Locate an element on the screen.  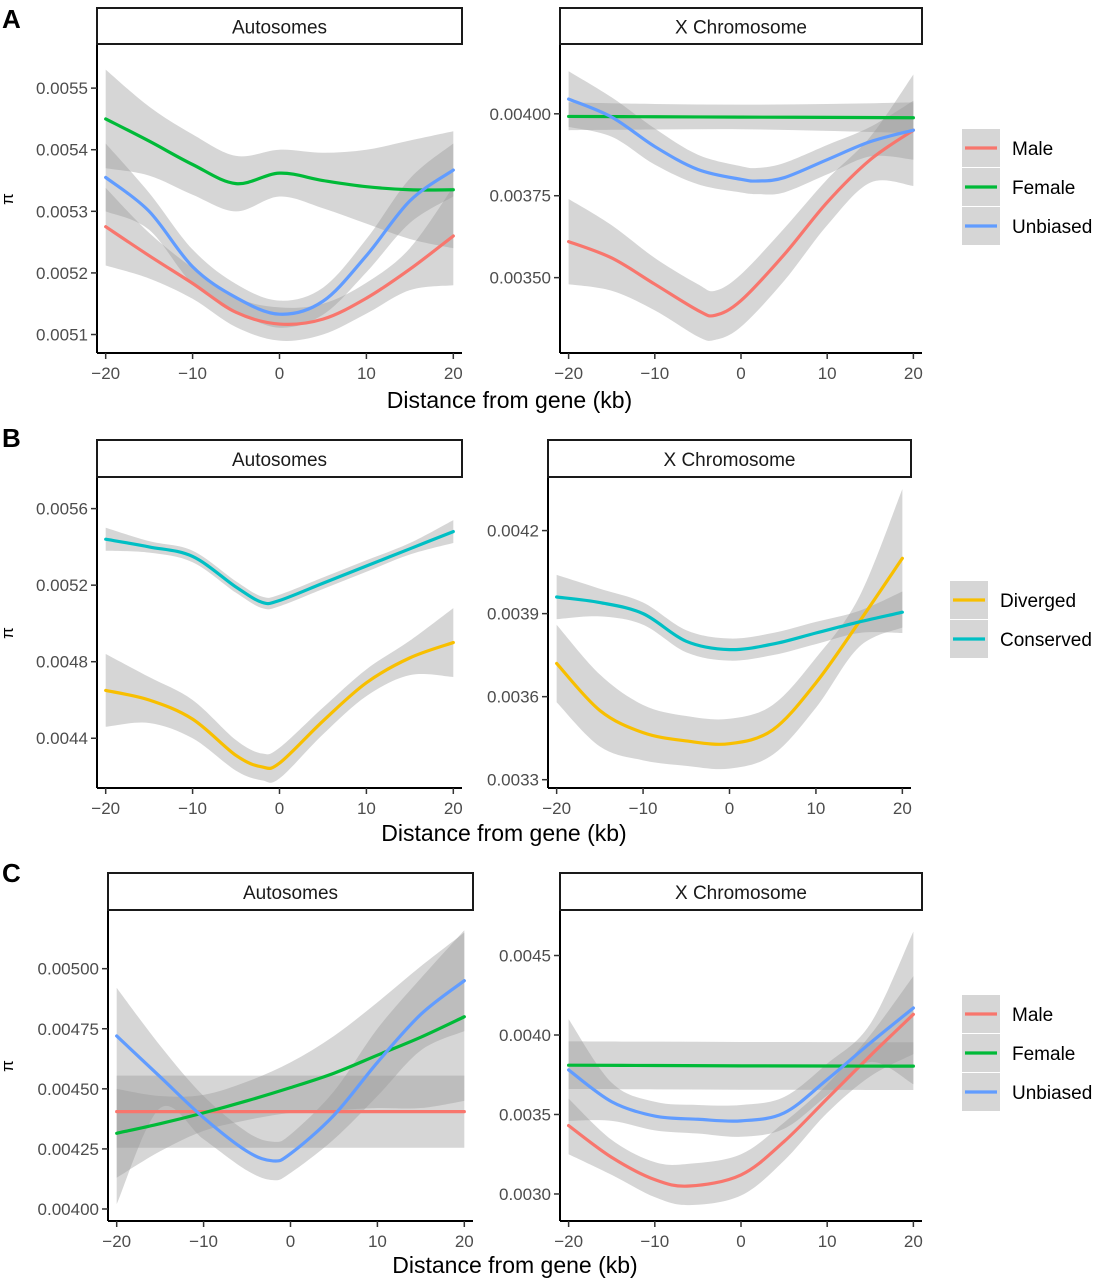
y-tick-label: 0.0054 is located at coordinates (62, 150).